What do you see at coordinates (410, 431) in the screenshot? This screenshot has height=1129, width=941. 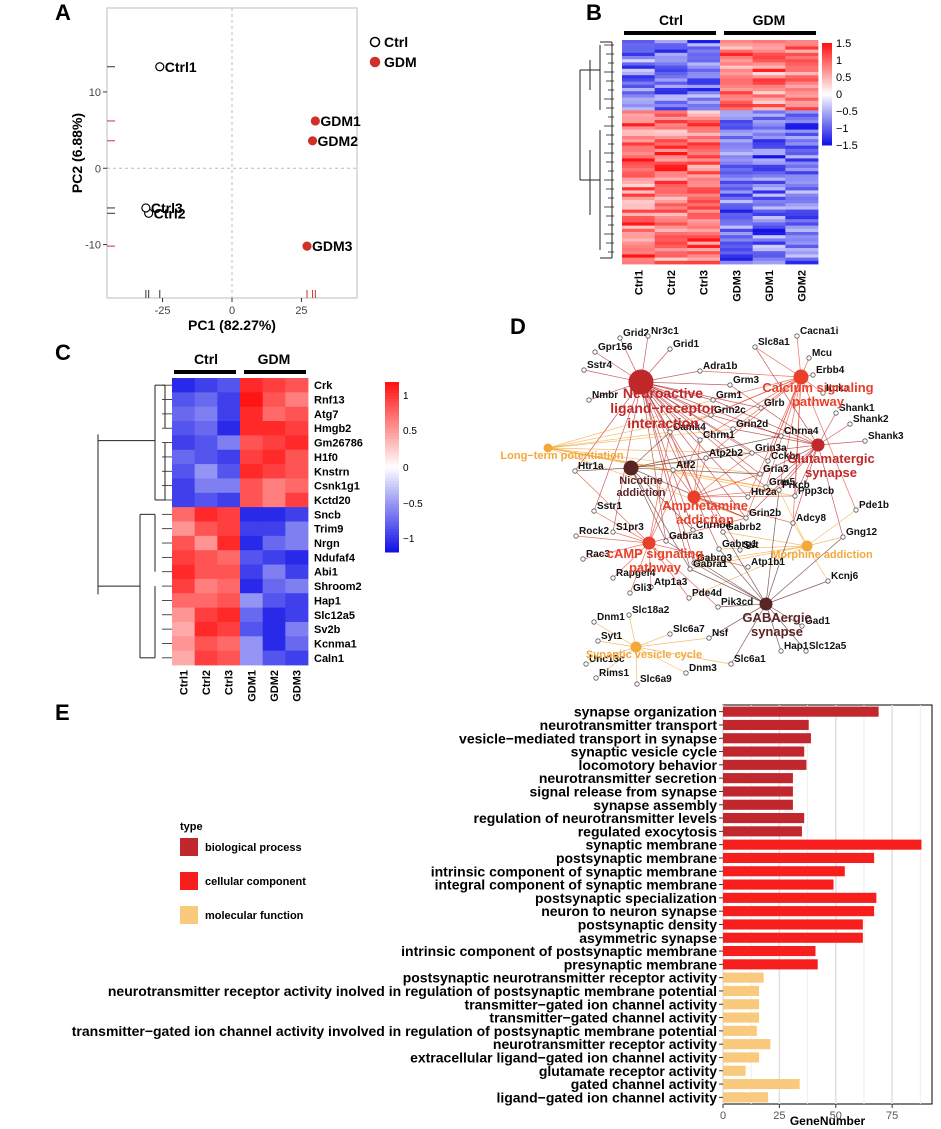 I see `colorbar-tick: 0.5` at bounding box center [410, 431].